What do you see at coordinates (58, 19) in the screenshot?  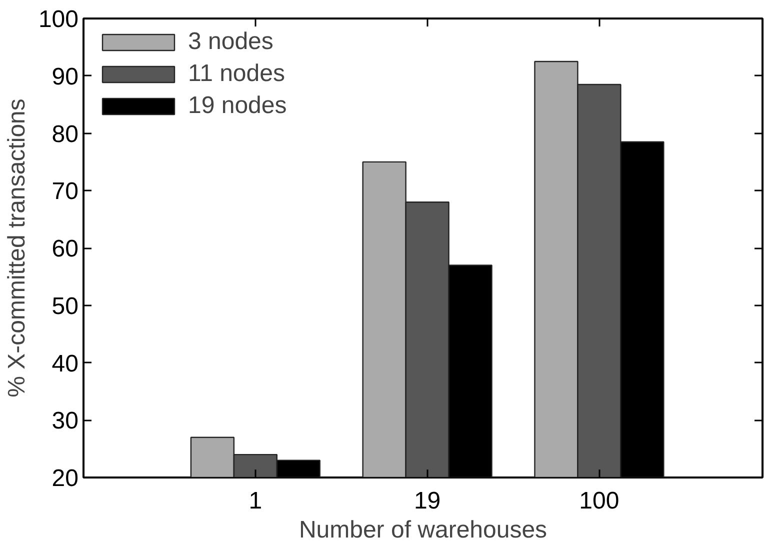 I see `y-tick-label: 100` at bounding box center [58, 19].